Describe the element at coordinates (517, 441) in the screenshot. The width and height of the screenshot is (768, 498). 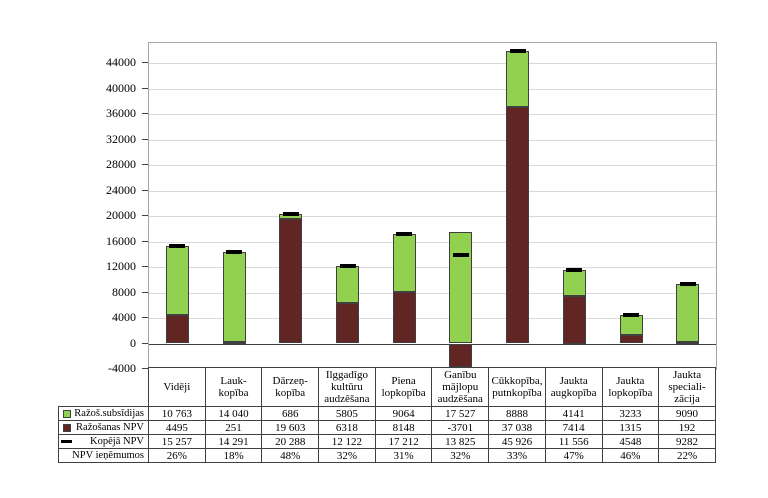
I see `table-cell: 45 926` at that location.